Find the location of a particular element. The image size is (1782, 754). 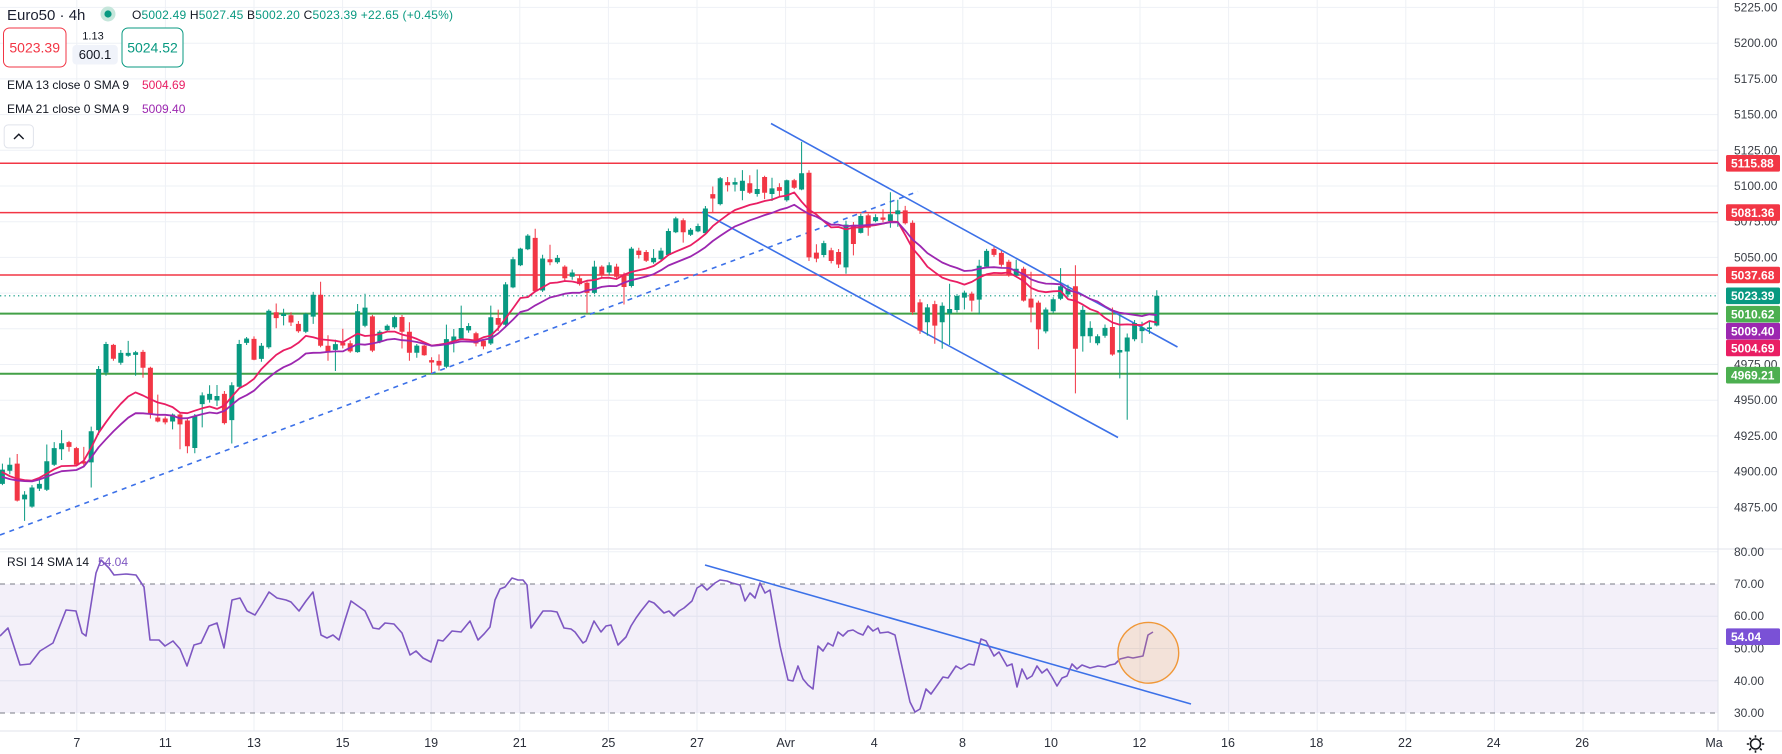

svg-text: 22 is located at coordinates (1405, 743).